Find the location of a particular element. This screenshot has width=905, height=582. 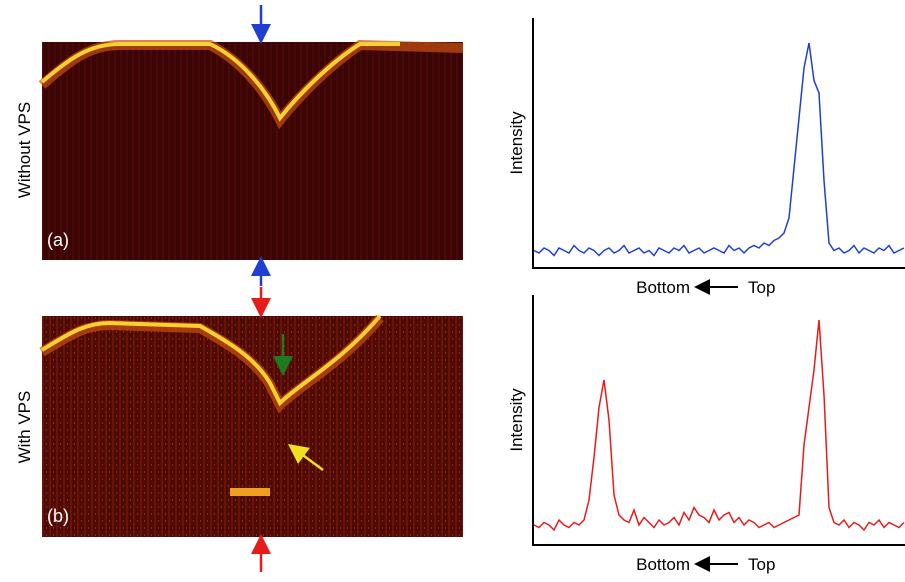

panel-label: (a) is located at coordinates (58, 240).